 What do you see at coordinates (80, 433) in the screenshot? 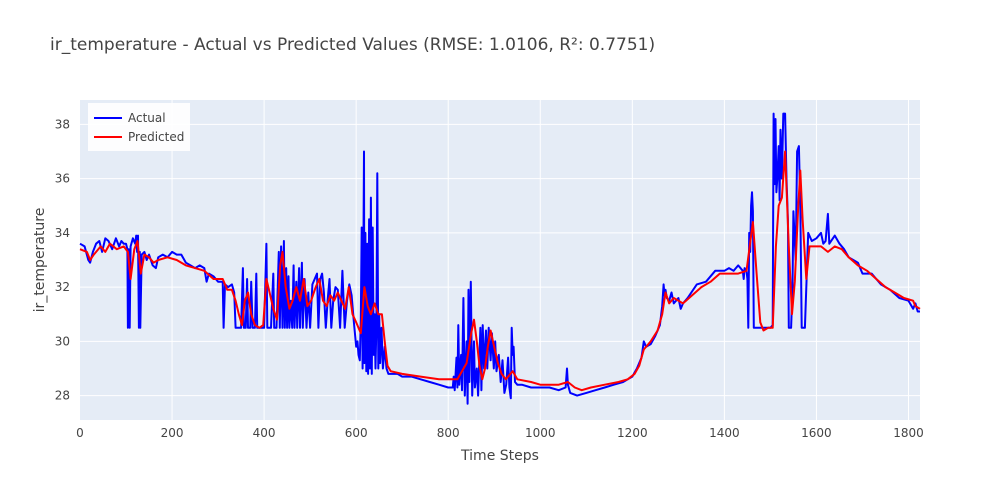
I see `x-tick-label: 0` at bounding box center [80, 433].